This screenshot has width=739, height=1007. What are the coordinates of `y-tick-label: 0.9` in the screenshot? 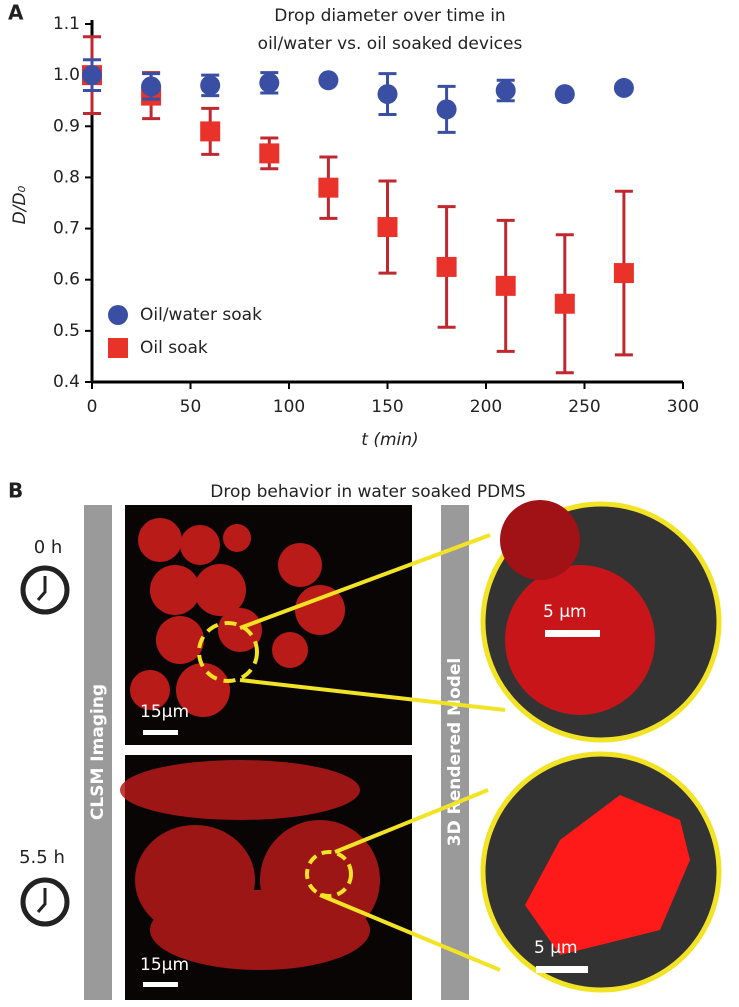 It's located at (66, 126).